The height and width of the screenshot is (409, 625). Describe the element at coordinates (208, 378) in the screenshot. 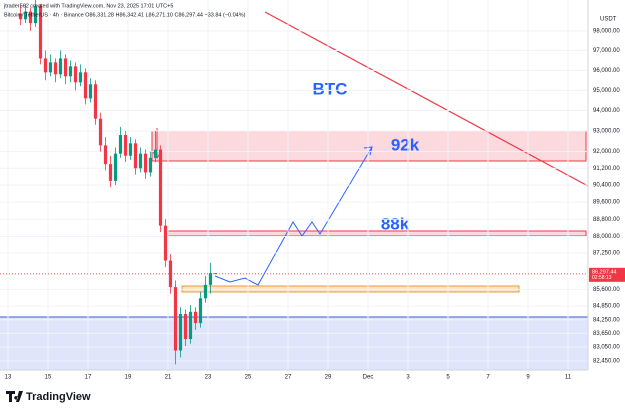

I see `x-tick-label: 23` at that location.